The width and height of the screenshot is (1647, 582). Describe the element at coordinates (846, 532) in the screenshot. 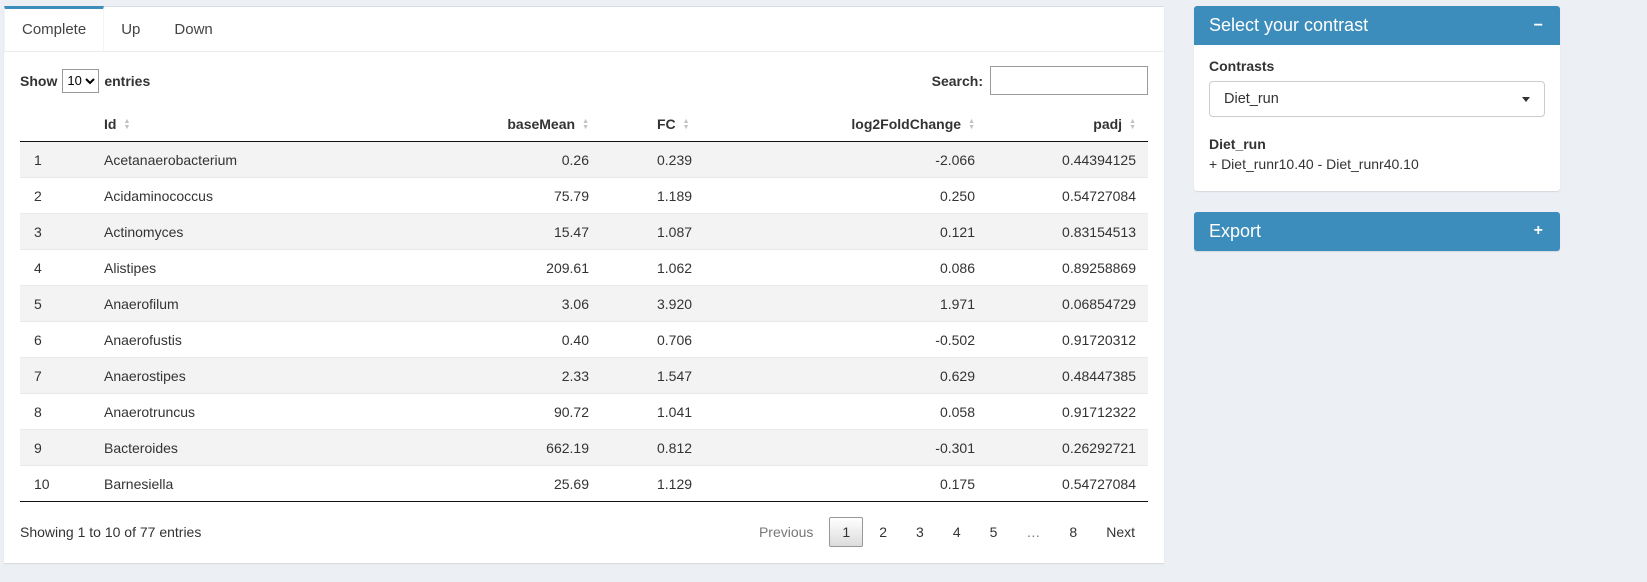

I see `pagination-page-1: 1` at that location.